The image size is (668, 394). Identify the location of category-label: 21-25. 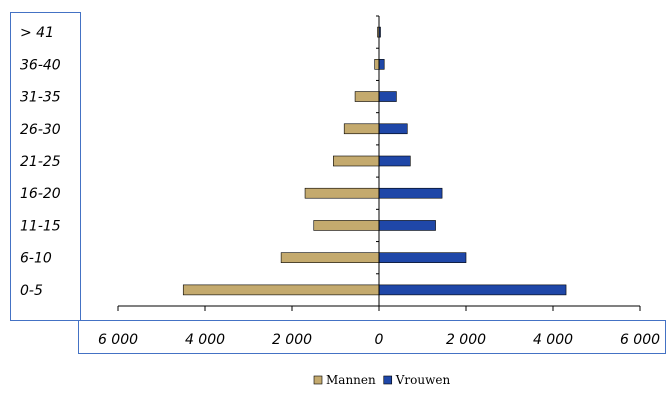
(40, 162).